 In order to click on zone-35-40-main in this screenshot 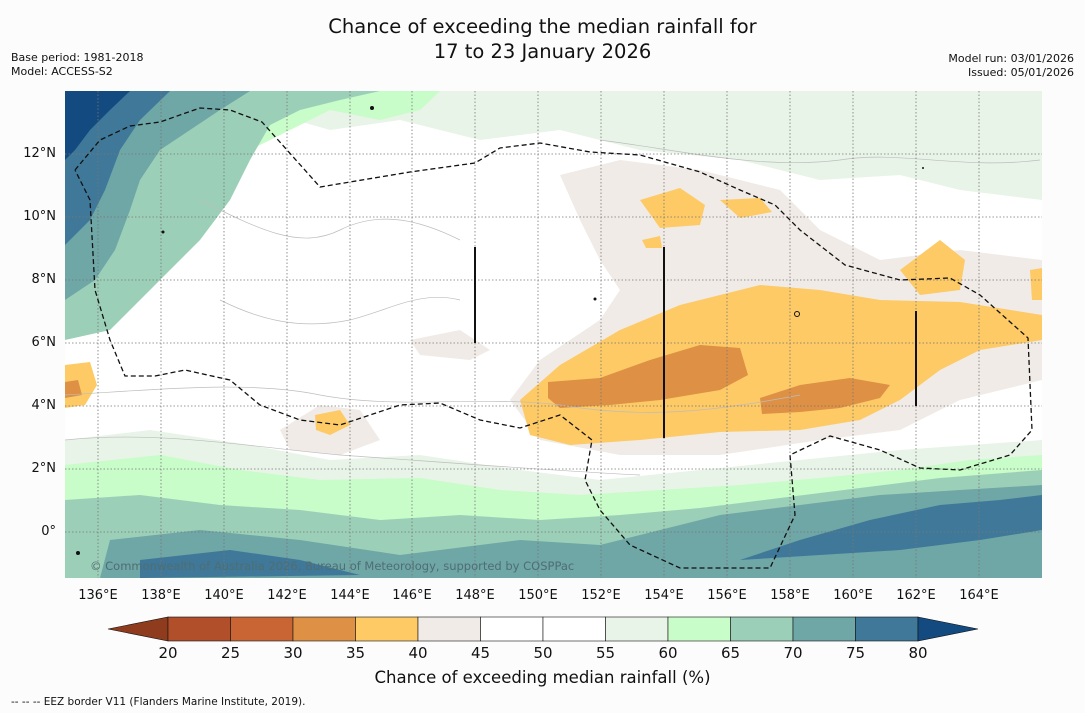, I will do `click(781, 365)`.